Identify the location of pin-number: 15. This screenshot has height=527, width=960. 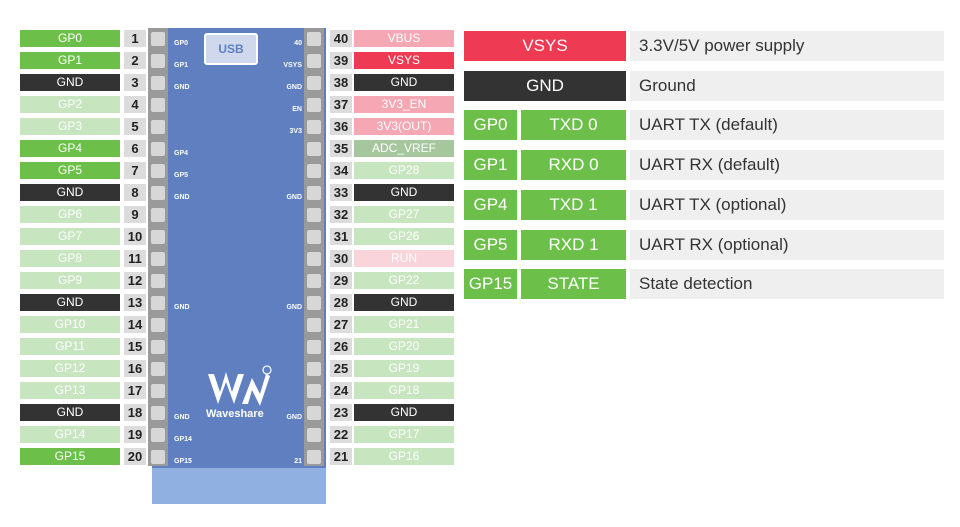
(135, 346).